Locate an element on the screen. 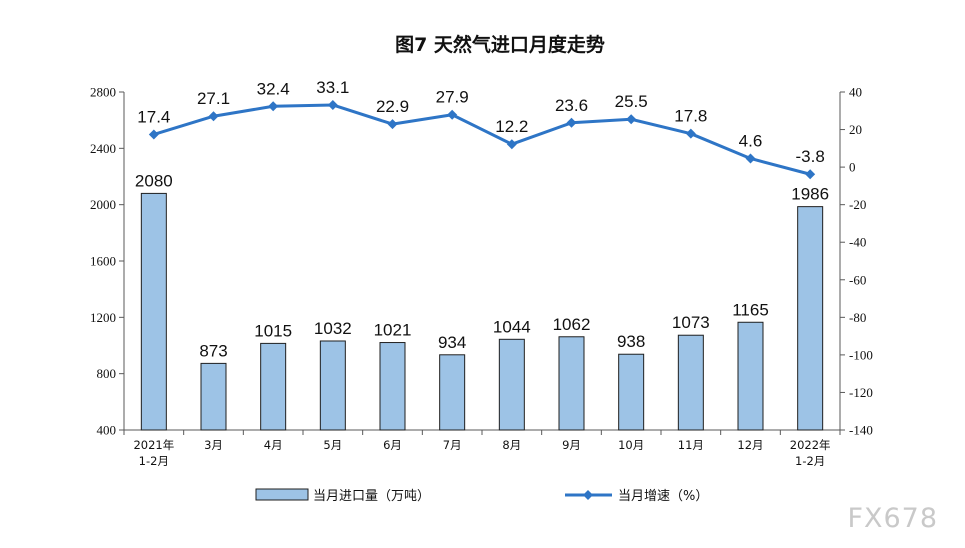 Image resolution: width=965 pixels, height=548 pixels. x-axis-tick-label: 12月 is located at coordinates (750, 445).